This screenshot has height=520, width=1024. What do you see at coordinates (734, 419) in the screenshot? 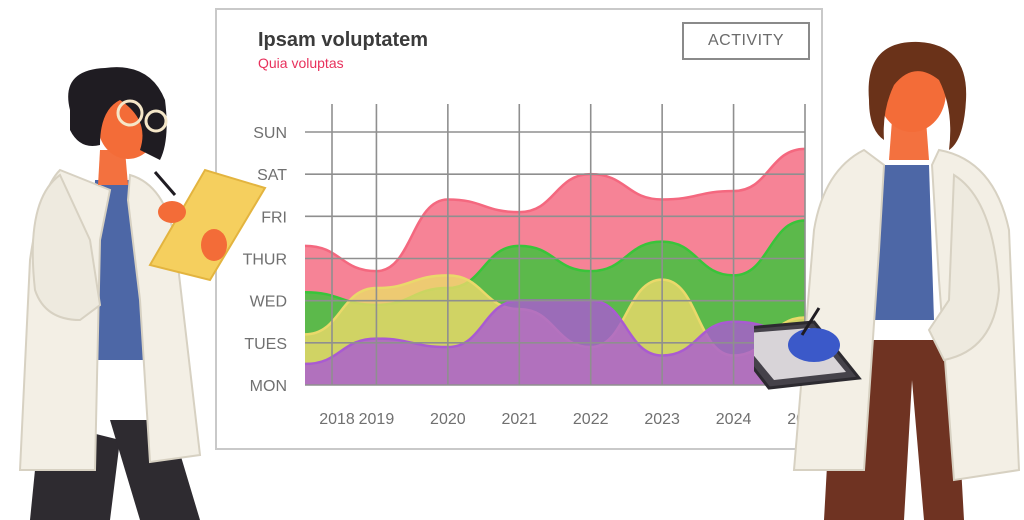
I see `x-tick-label: 2024` at bounding box center [734, 419].